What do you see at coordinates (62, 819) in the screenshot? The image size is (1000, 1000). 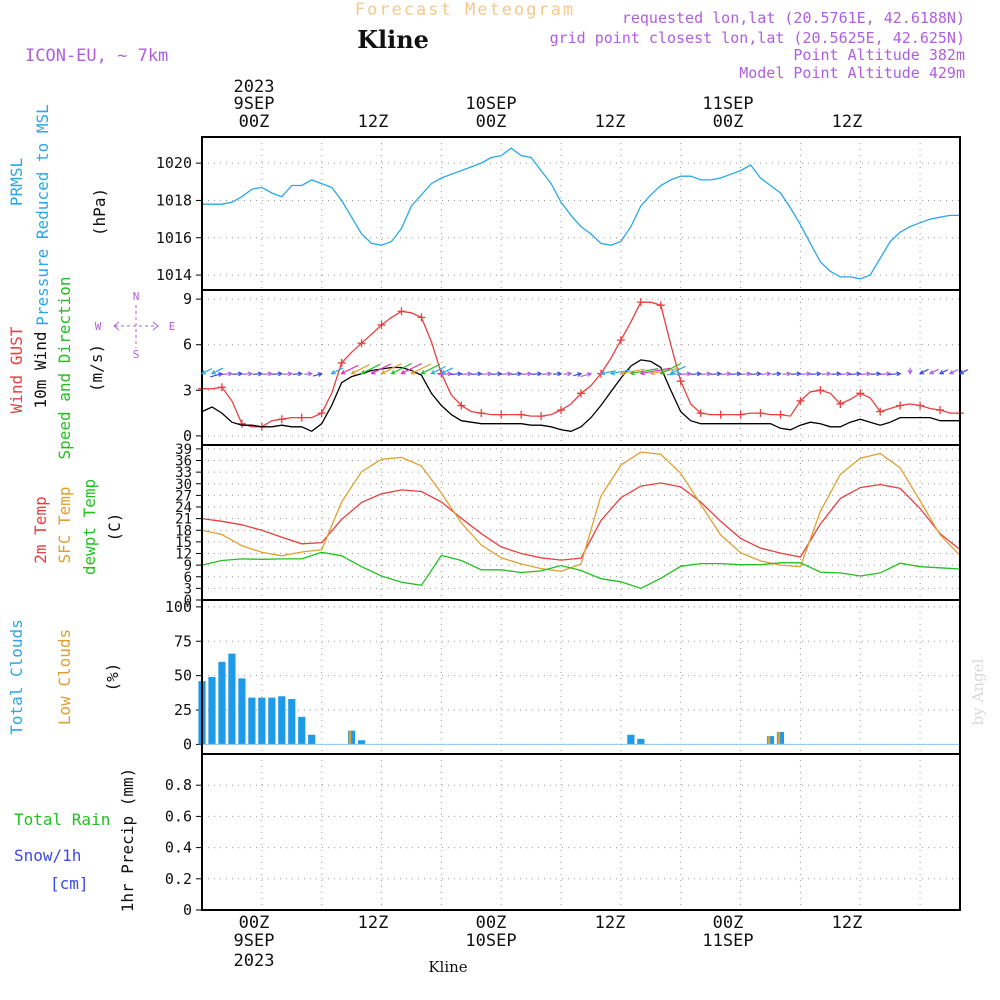 I see `total-rain-label: Total Rain` at bounding box center [62, 819].